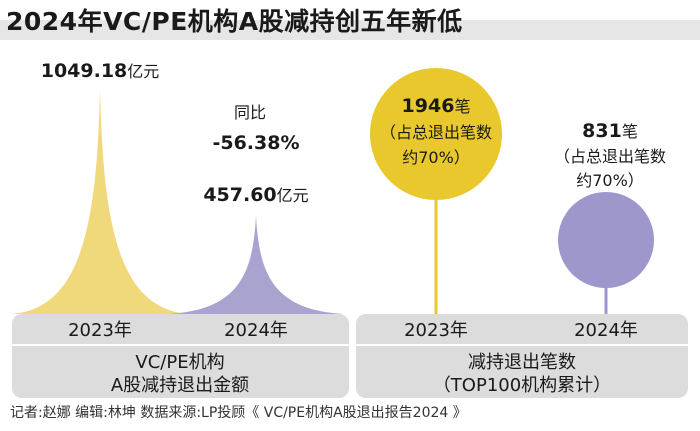 This screenshot has width=700, height=431. I want to click on deals-caption-line1: 减持退出笔数, so click(522, 362).